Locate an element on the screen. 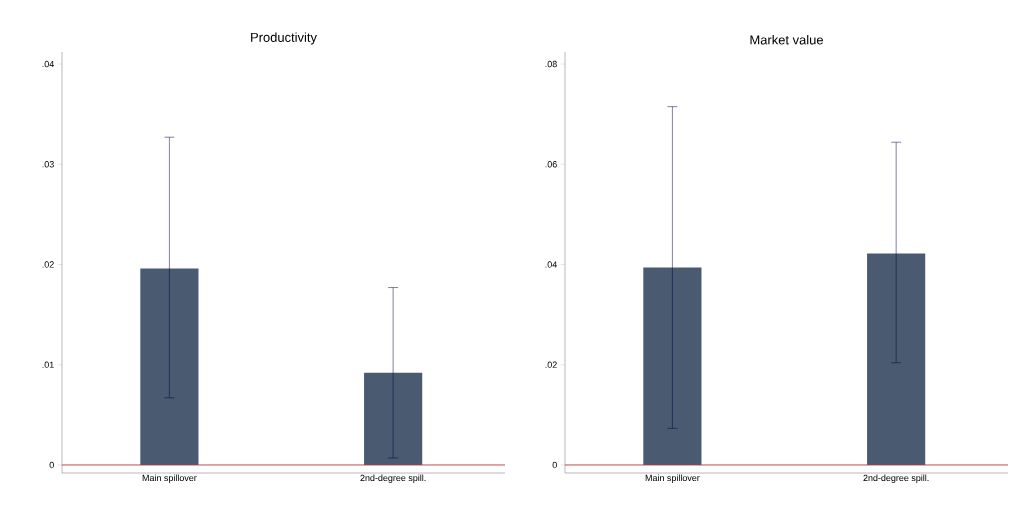  y-tick-label: .06 is located at coordinates (551, 164).